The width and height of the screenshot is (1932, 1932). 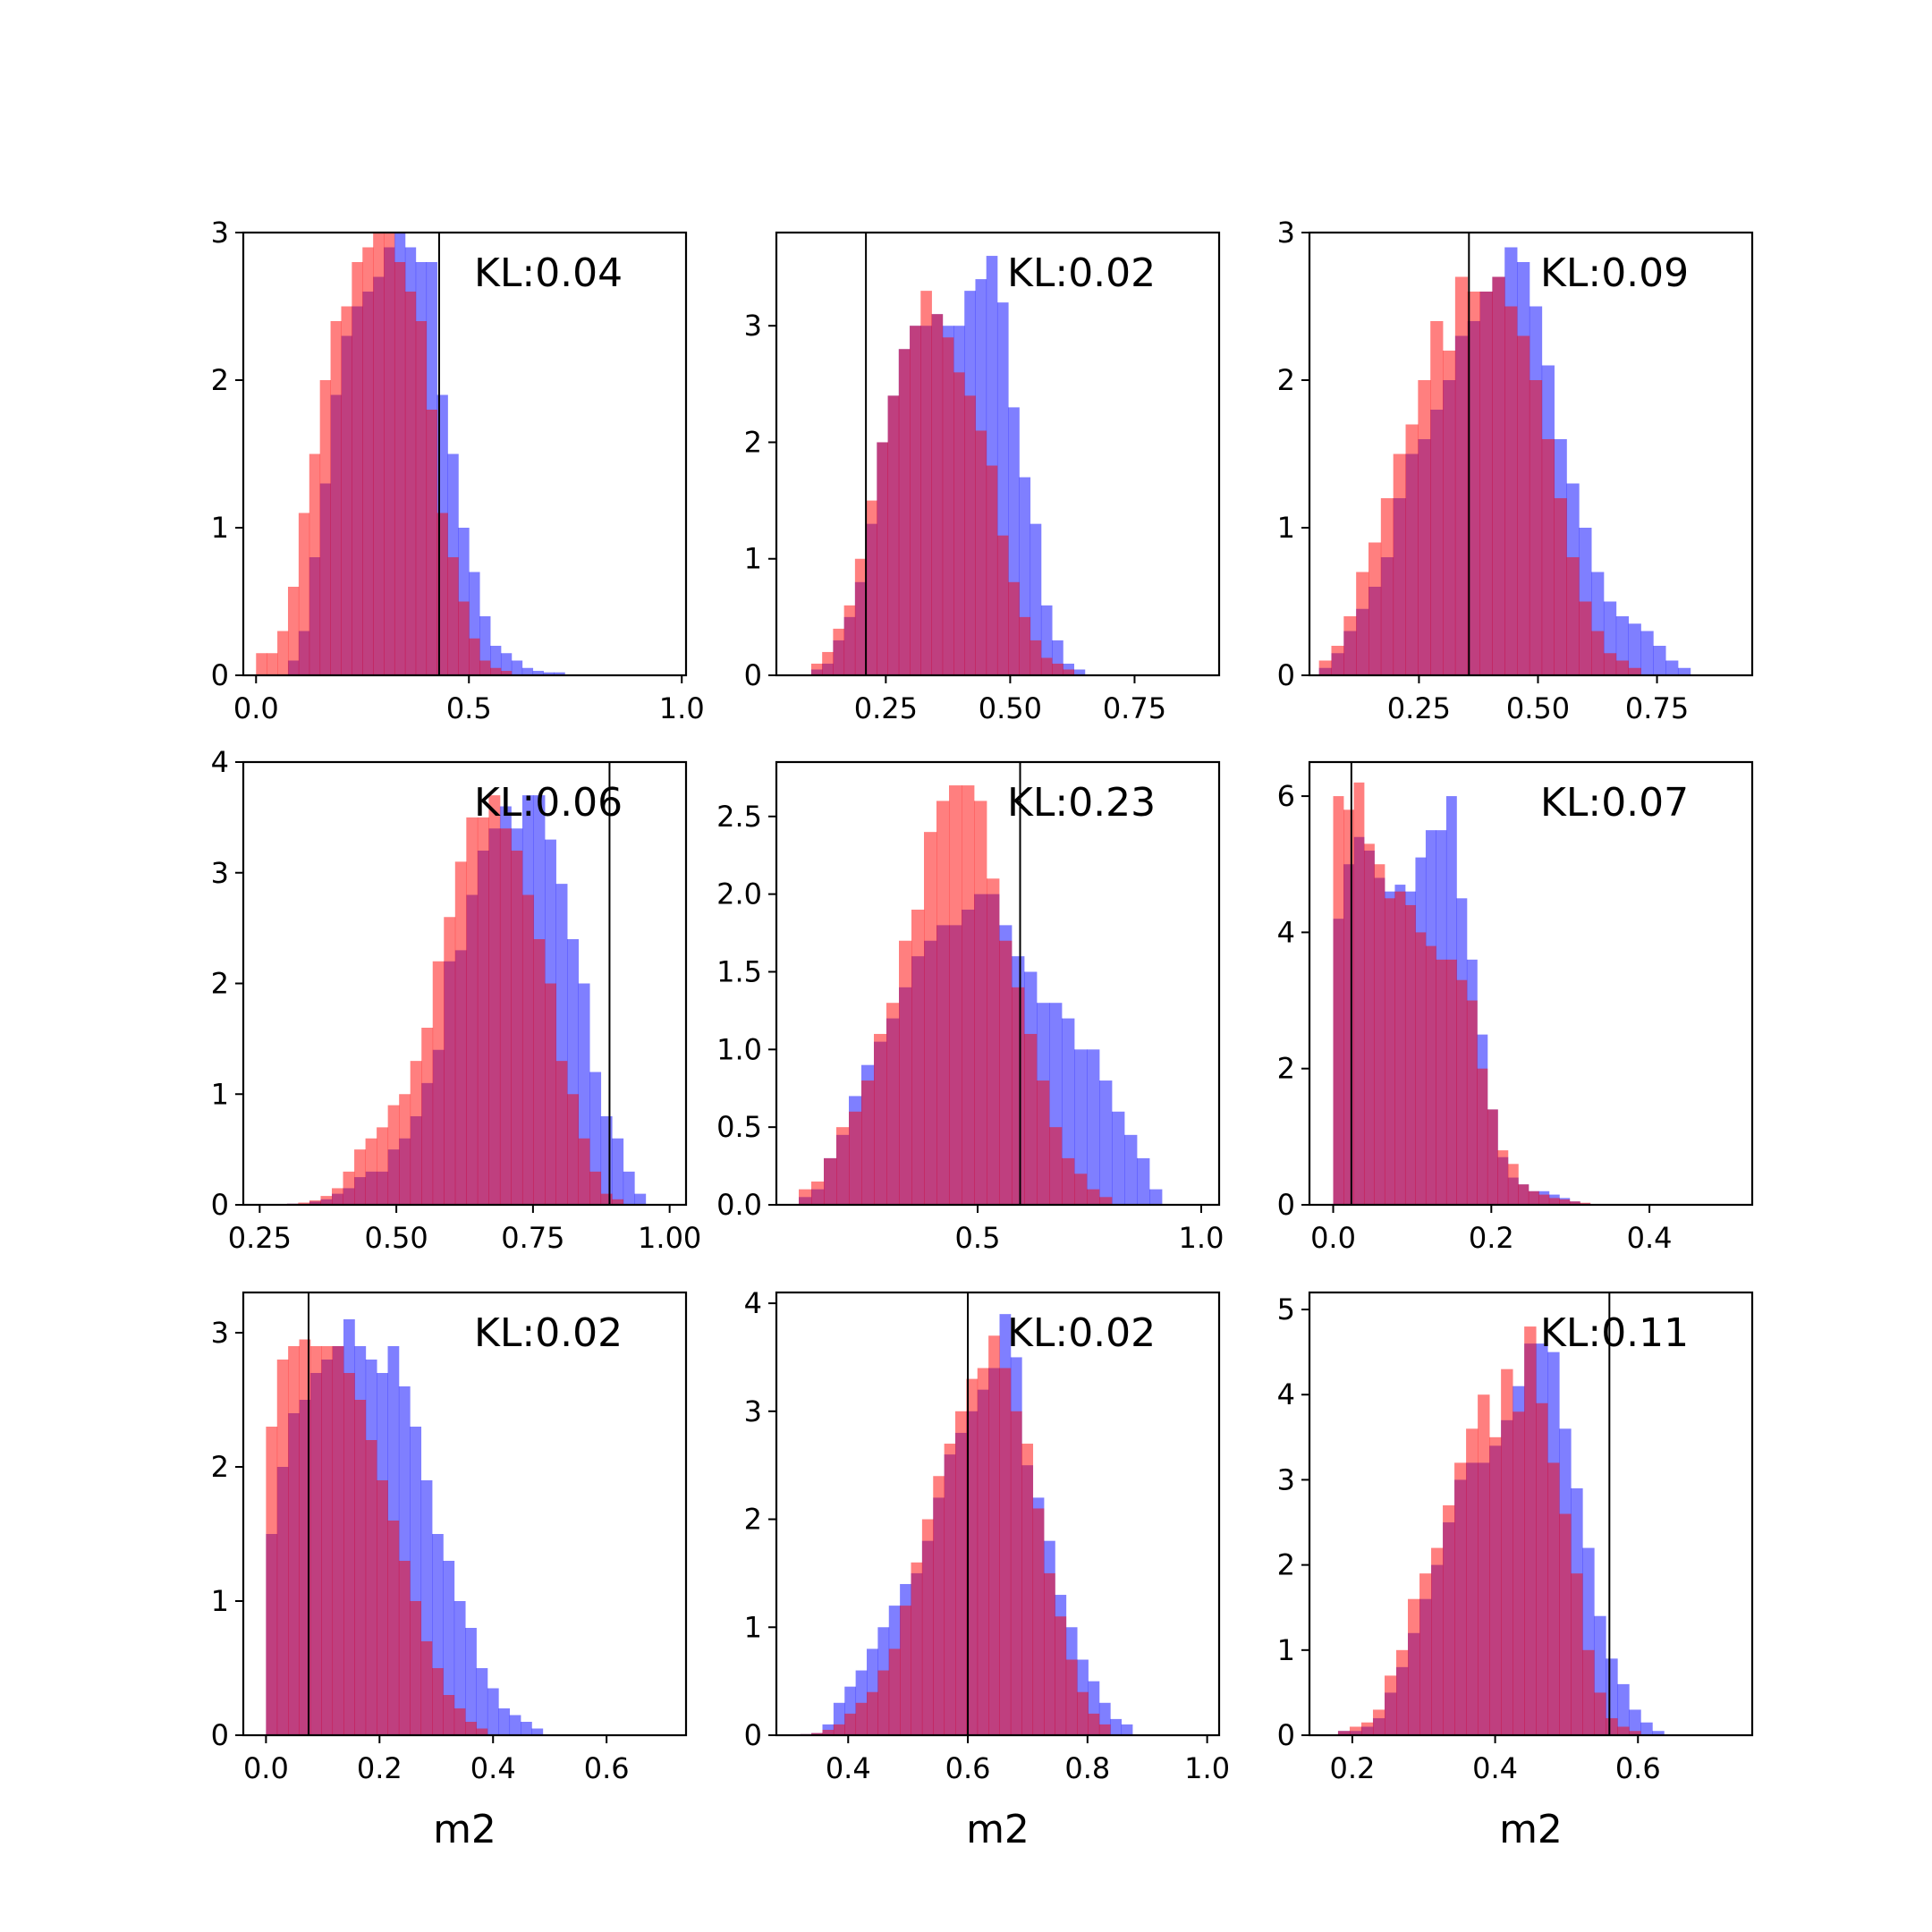 I want to click on x-tick-label: 0.75, so click(x=1134, y=708).